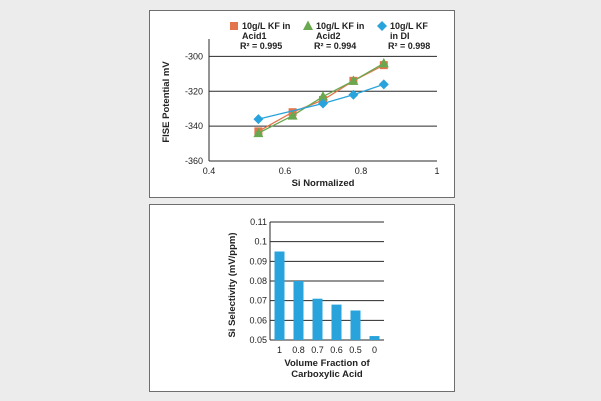 The height and width of the screenshot is (401, 601). I want to click on y-tick-label: 0.1, so click(260, 242).